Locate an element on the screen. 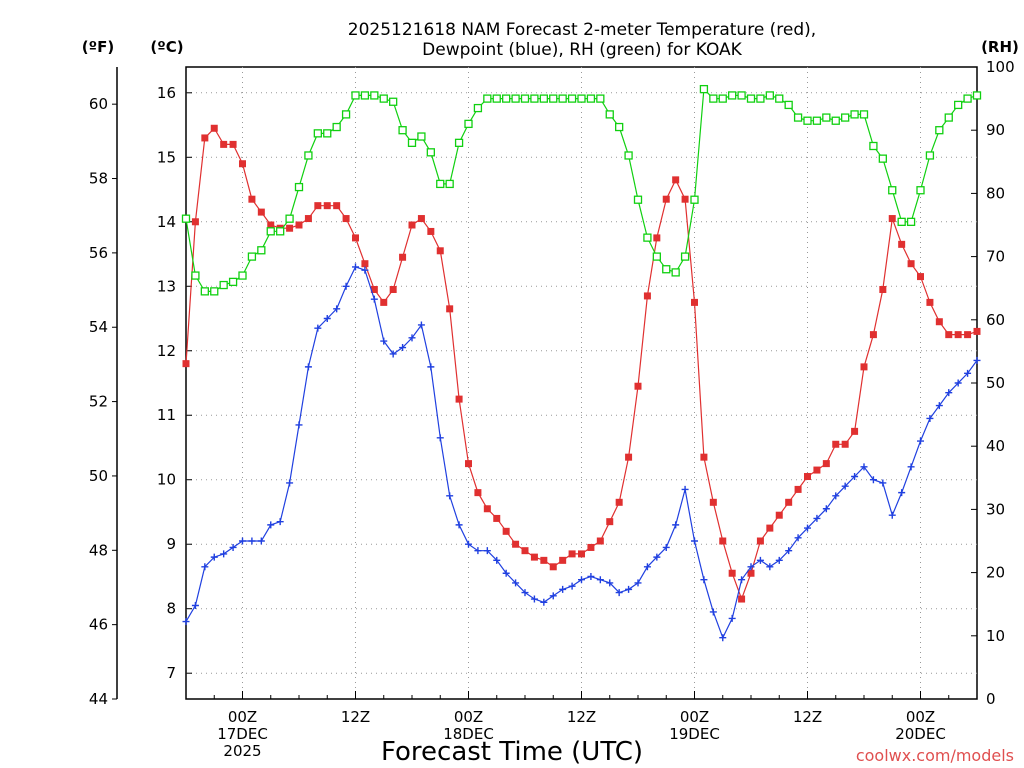 This screenshot has height=768, width=1024. rh-tick-label-6: 60 is located at coordinates (995, 320).